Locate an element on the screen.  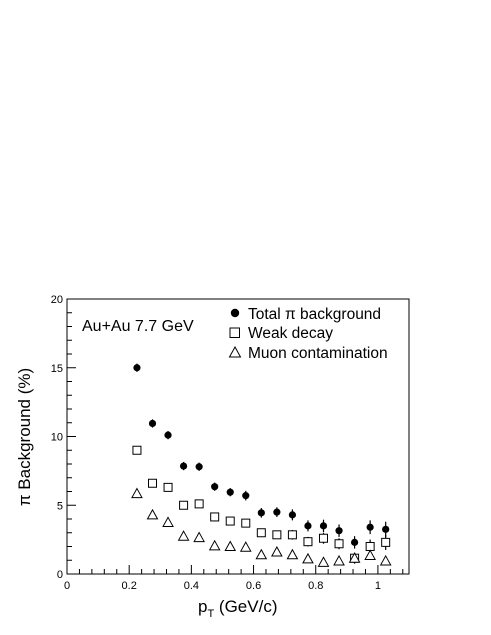
x-tick-label: 0.6 is located at coordinates (253, 586).